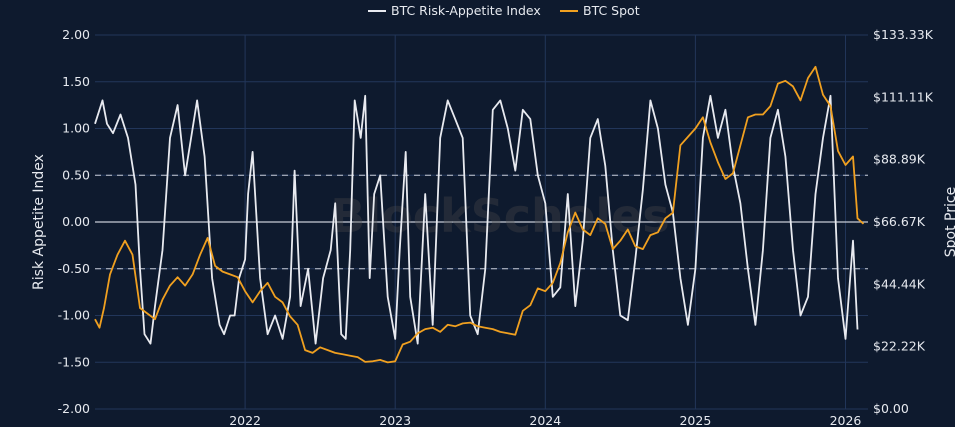 This screenshot has height=427, width=955. Describe the element at coordinates (903, 34) in the screenshot. I see `right-tick-label: $133.33K` at that location.